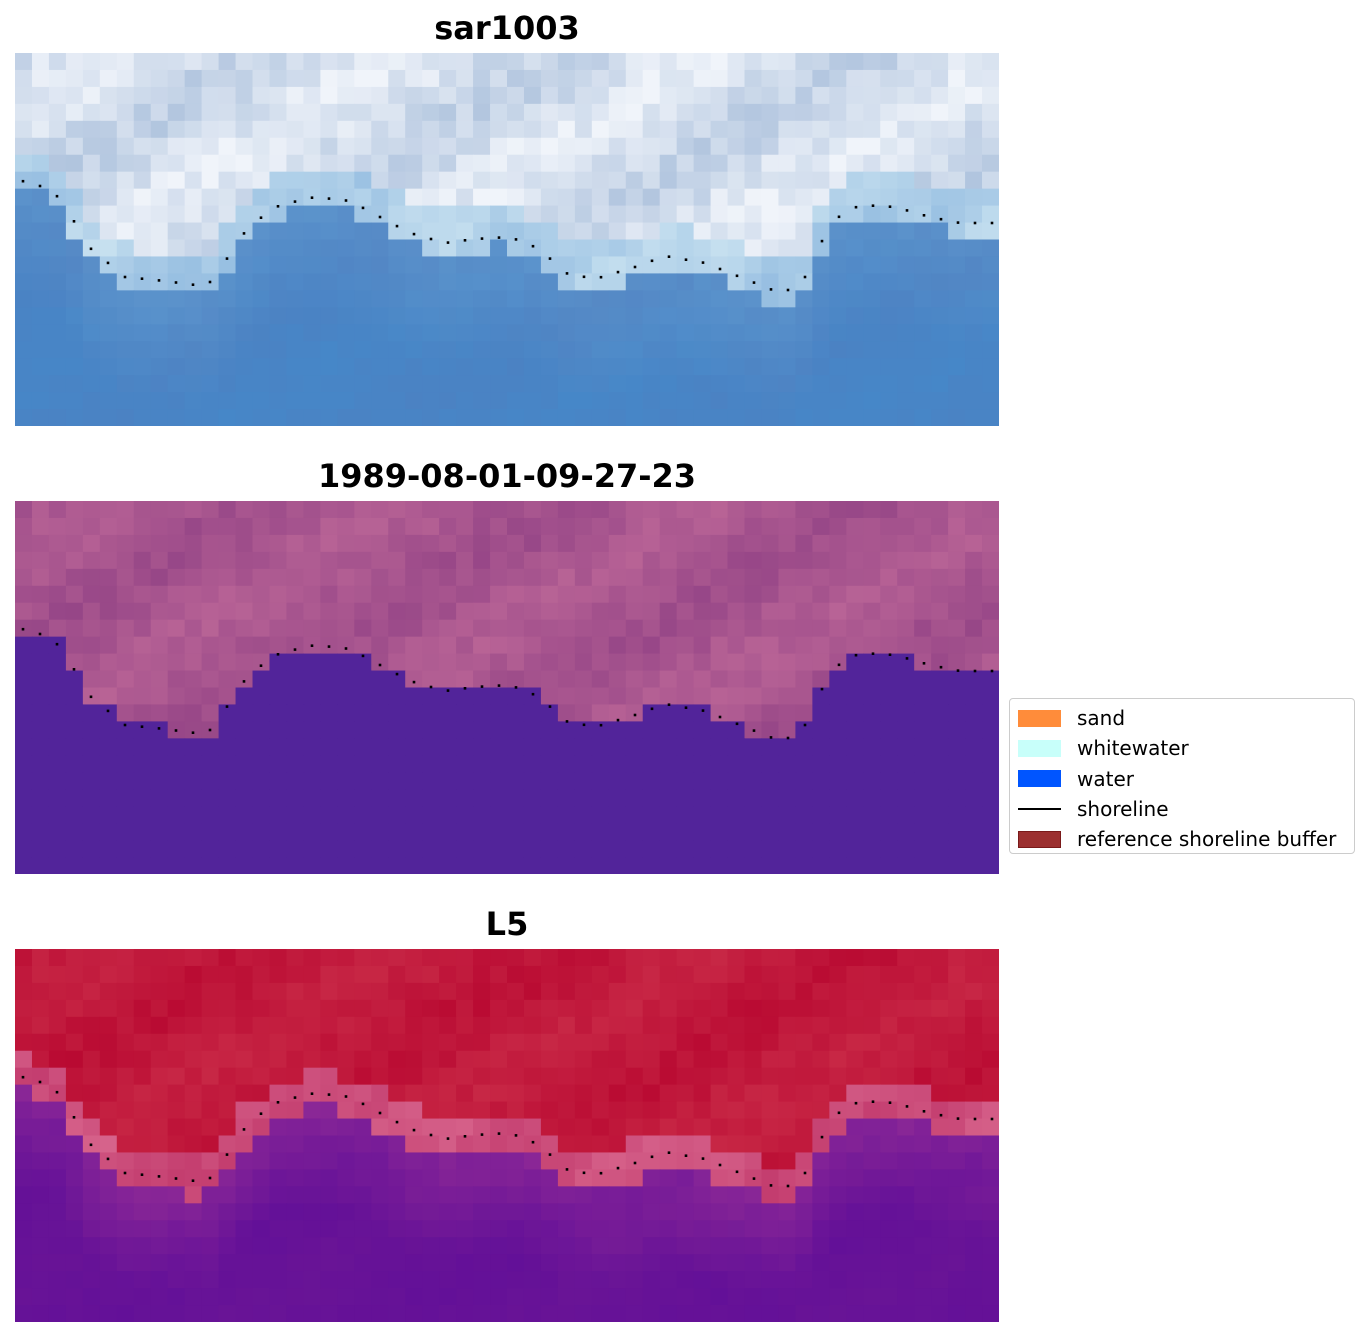 Image resolution: width=1370 pixels, height=1337 pixels. I want to click on legend-swatch-sand, so click(1039, 718).